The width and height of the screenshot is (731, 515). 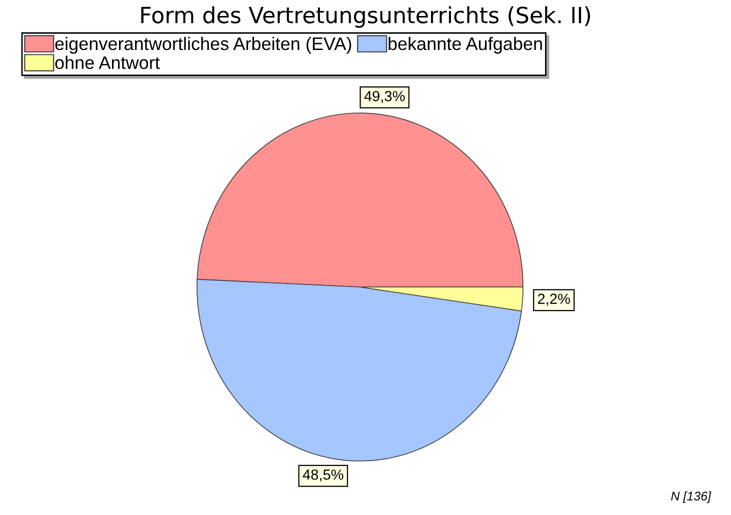 I want to click on legend-label: bekannte Aufgaben, so click(x=465, y=45).